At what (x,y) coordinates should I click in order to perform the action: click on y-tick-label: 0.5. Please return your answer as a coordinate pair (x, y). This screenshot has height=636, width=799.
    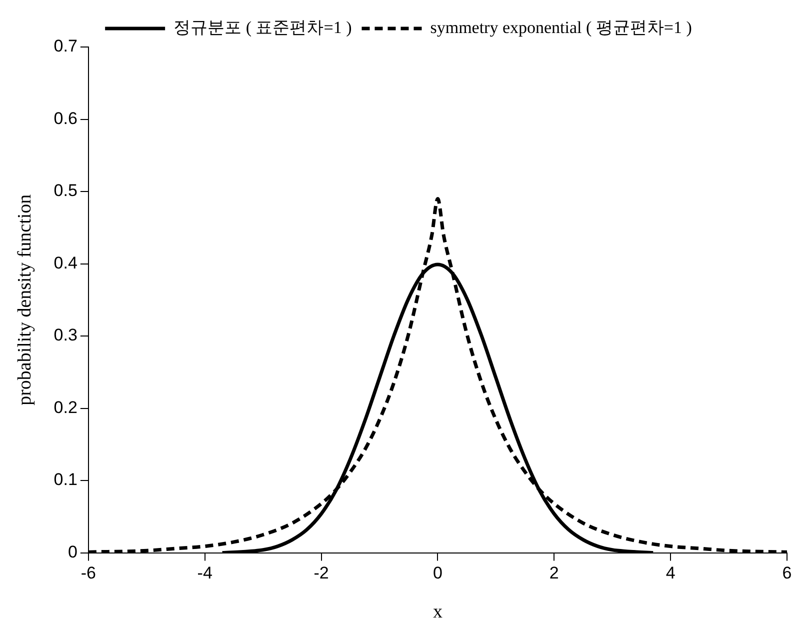
    Looking at the image, I should click on (66, 190).